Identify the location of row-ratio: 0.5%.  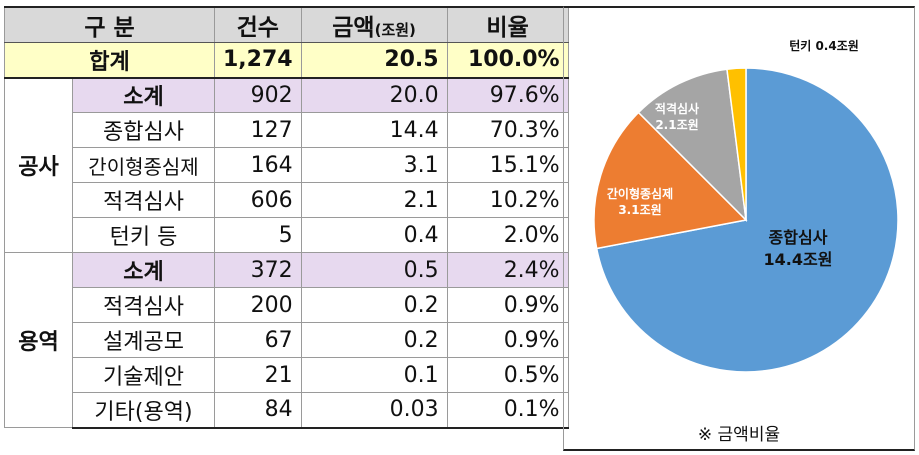
(507, 375).